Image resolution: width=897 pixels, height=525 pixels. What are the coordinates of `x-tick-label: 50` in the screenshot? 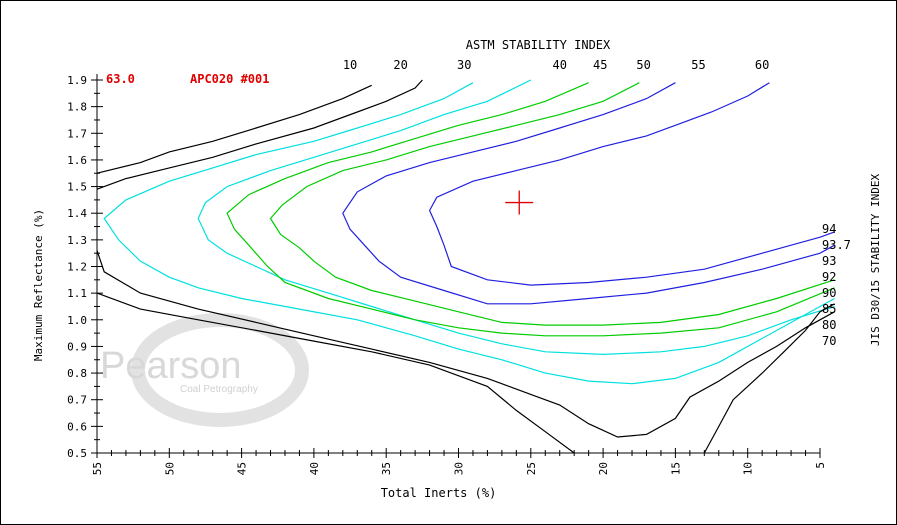 It's located at (169, 468).